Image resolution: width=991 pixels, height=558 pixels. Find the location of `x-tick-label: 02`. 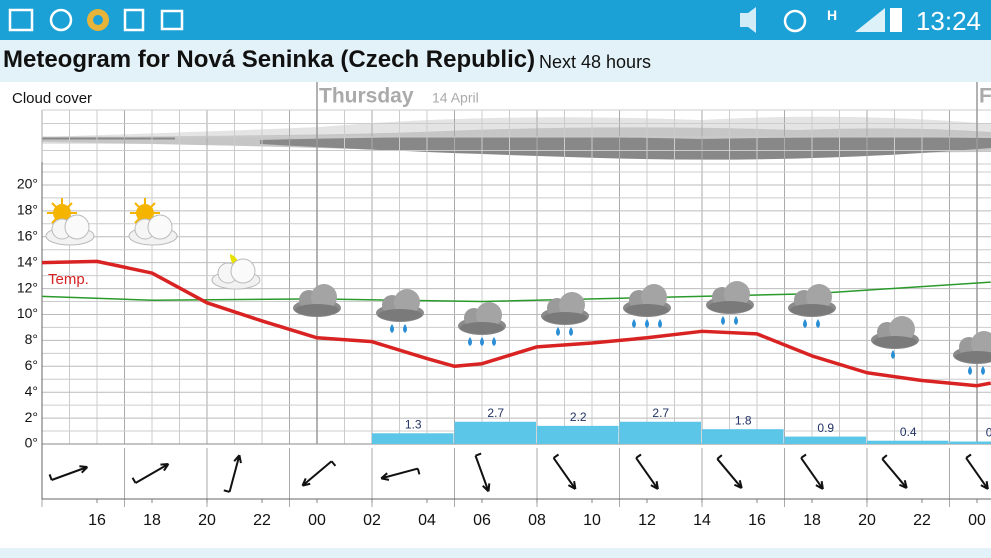

x-tick-label: 02 is located at coordinates (372, 520).